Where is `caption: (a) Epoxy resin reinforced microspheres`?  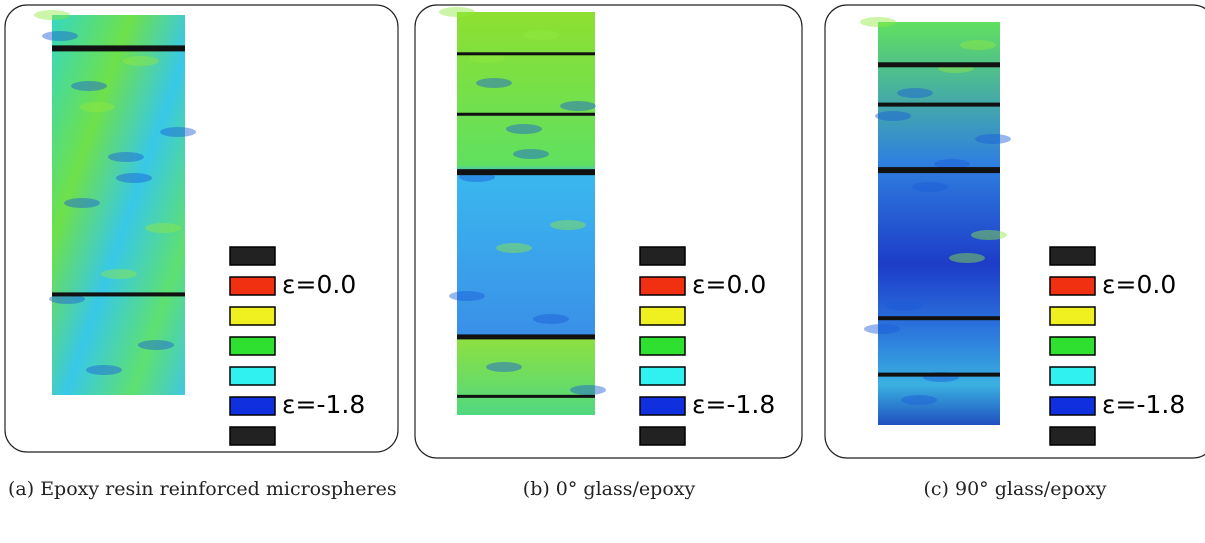
caption: (a) Epoxy resin reinforced microspheres is located at coordinates (202, 489).